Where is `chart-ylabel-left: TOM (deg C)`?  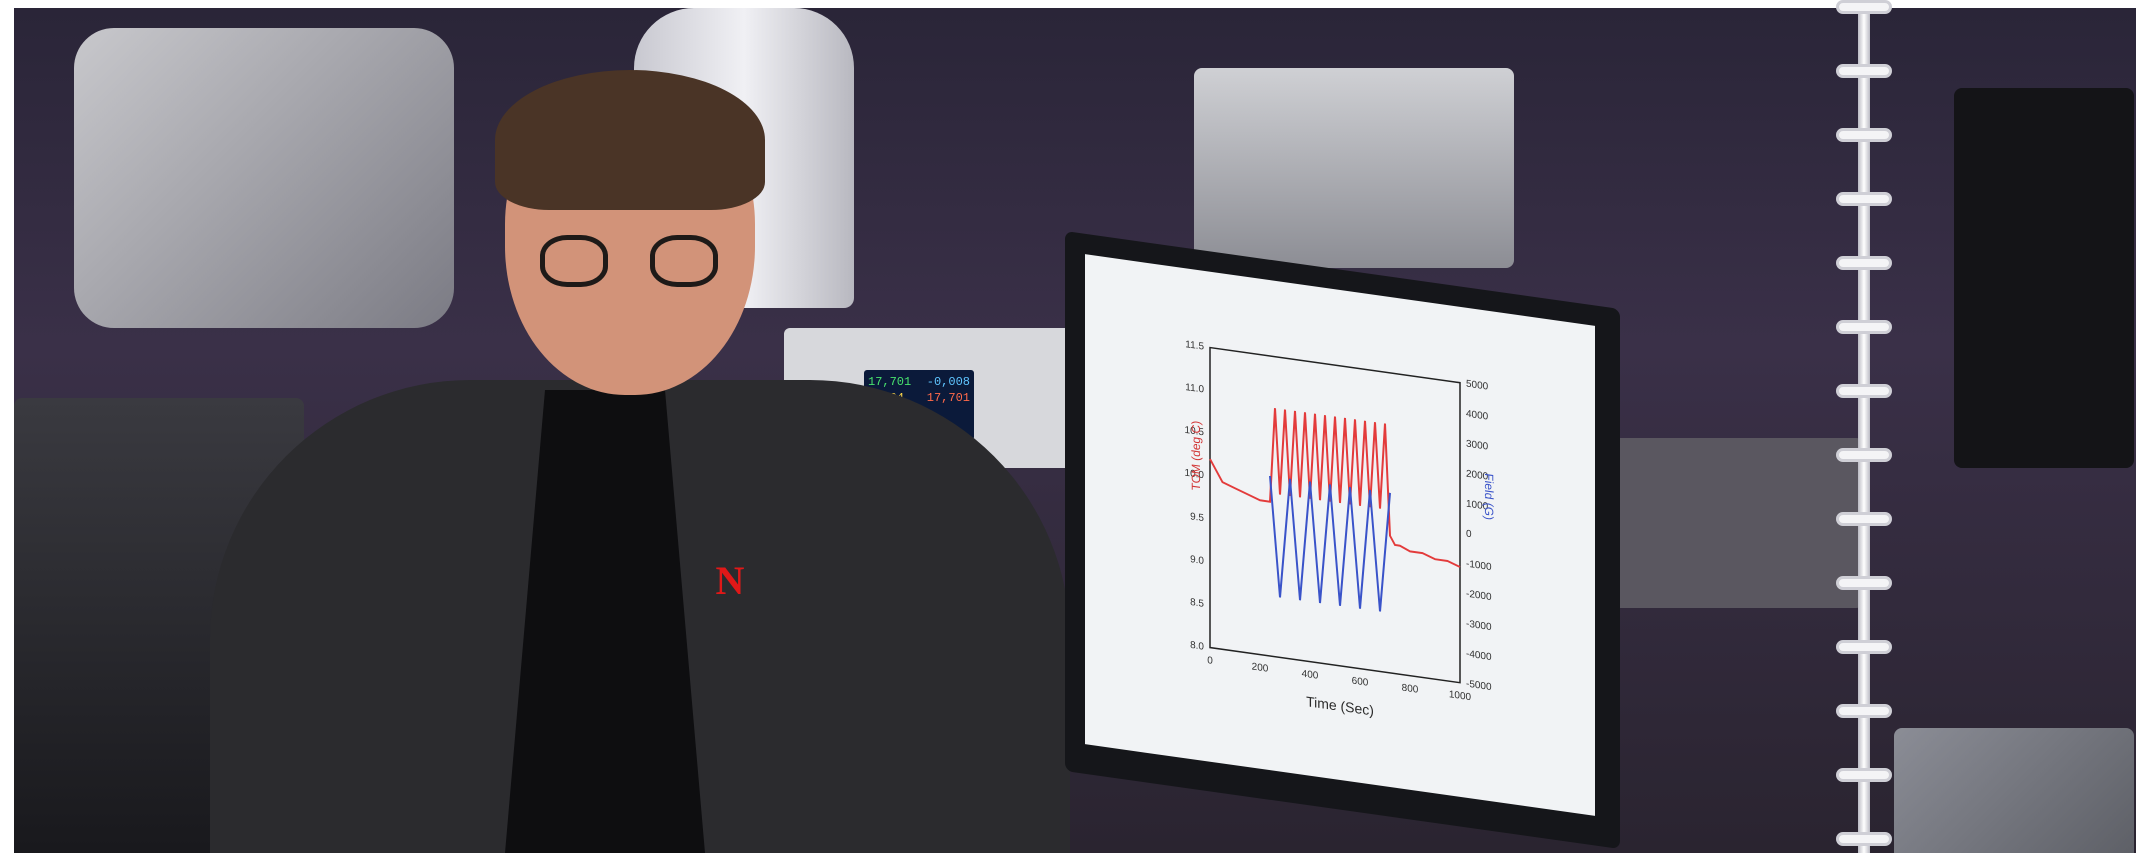
chart-ylabel-left: TOM (deg C) is located at coordinates (1196, 456).